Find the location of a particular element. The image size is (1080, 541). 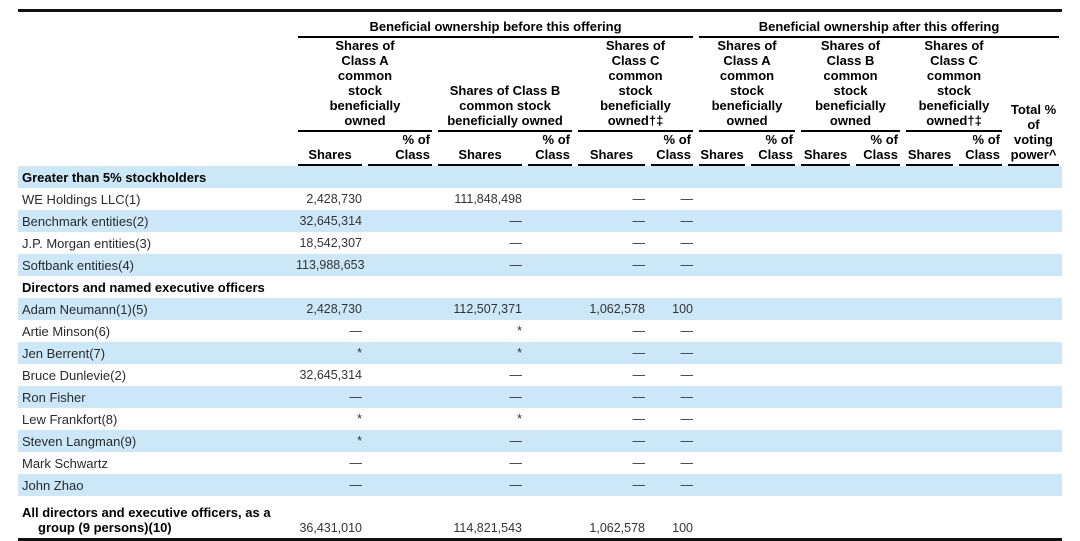

value-cell: 112,507,371 is located at coordinates (480, 309).